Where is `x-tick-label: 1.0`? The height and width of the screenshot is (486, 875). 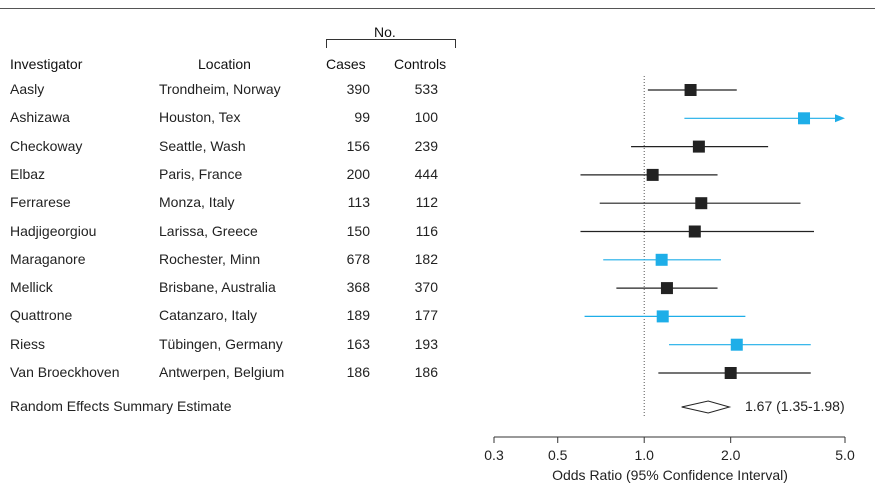
x-tick-label: 1.0 is located at coordinates (644, 455).